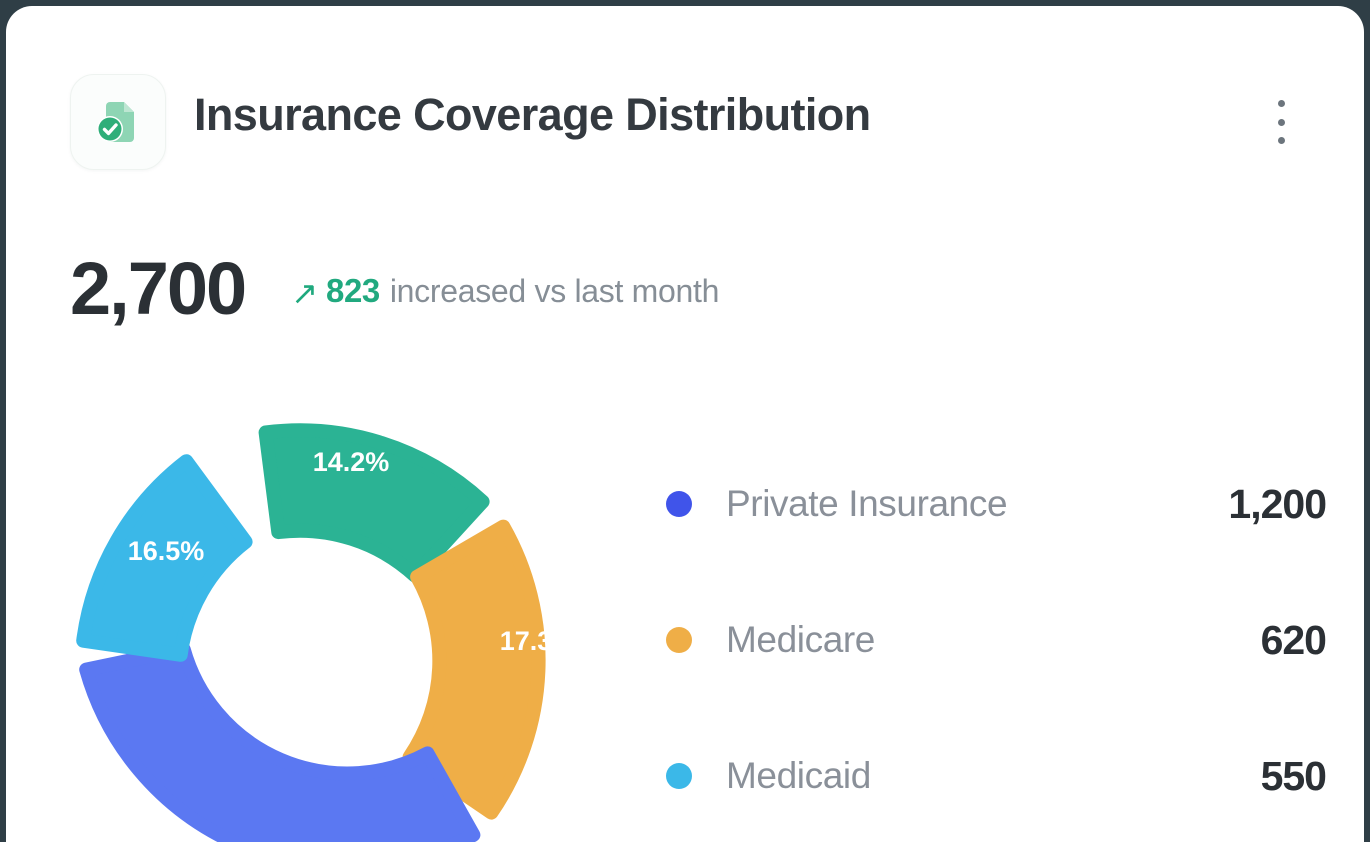  I want to click on legend-item-private-insurance: Private Insurance 1,200, so click(996, 504).